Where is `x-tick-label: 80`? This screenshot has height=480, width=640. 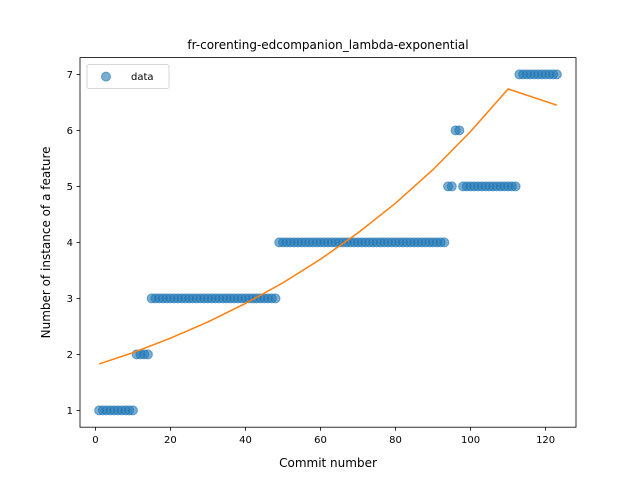 x-tick-label: 80 is located at coordinates (395, 440).